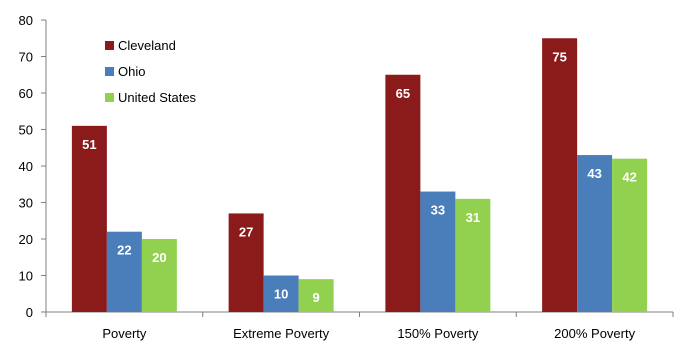 The width and height of the screenshot is (675, 345). What do you see at coordinates (159, 257) in the screenshot?
I see `data-label: 20` at bounding box center [159, 257].